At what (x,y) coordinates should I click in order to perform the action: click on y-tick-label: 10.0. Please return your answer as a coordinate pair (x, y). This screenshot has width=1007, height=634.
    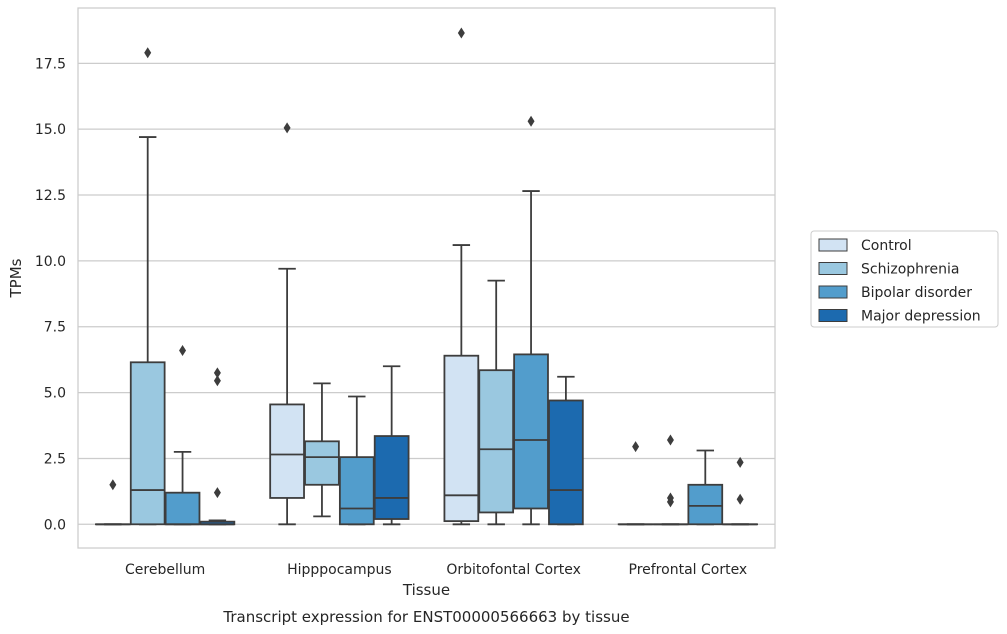
    Looking at the image, I should click on (50, 262).